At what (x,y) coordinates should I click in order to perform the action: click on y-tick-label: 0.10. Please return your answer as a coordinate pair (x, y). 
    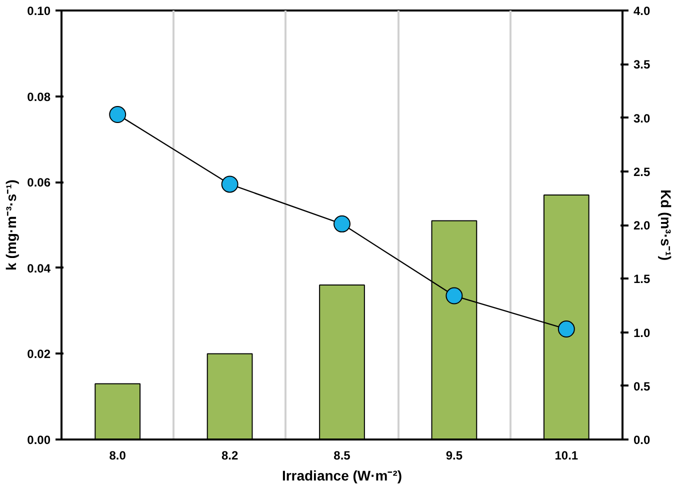
    Looking at the image, I should click on (39, 11).